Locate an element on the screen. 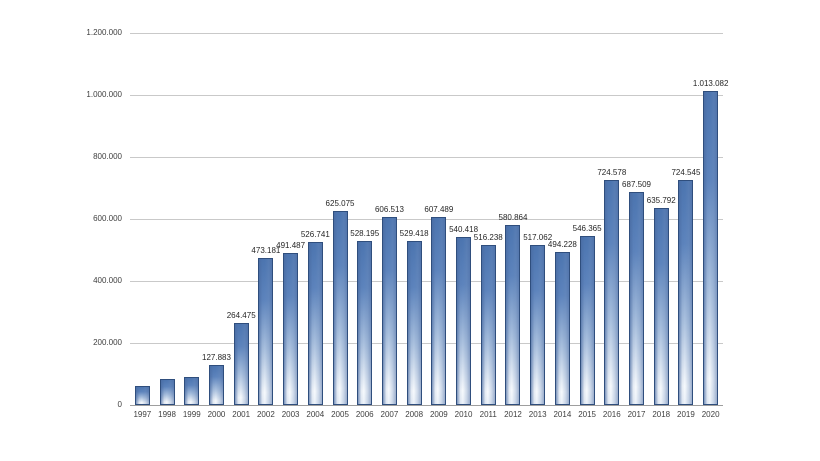 The width and height of the screenshot is (820, 461). bar-value-label-2007: 606.513 is located at coordinates (389, 209).